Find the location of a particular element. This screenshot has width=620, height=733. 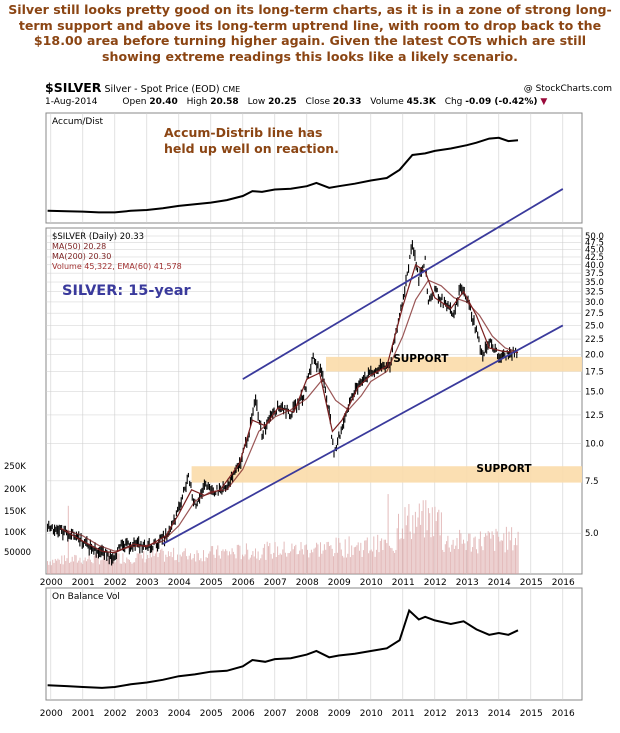

price-tick-label: 17.5 is located at coordinates (594, 373).